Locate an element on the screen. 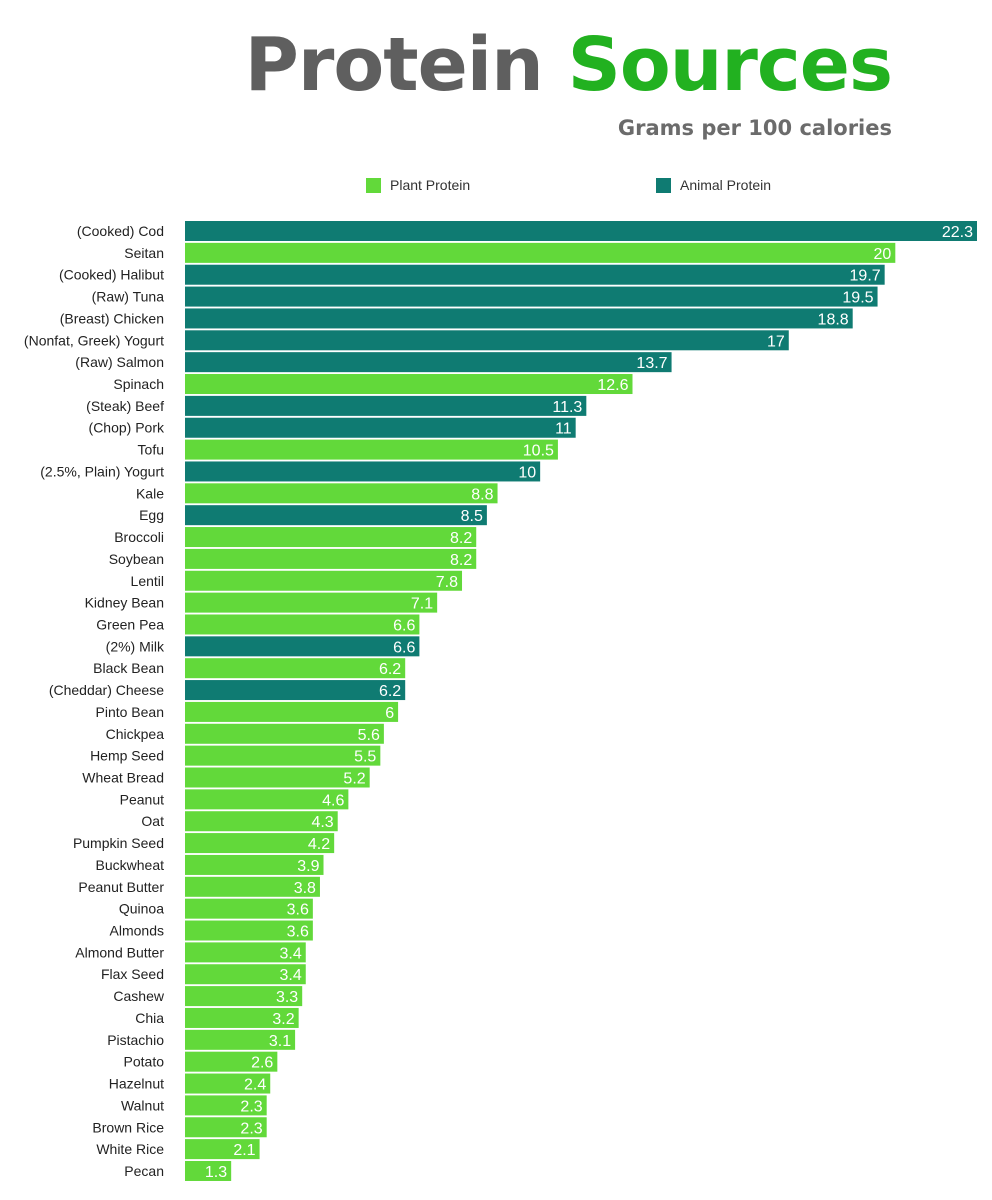  chart-header: Protein Sources Grams per 100 calories is located at coordinates (496, 80).